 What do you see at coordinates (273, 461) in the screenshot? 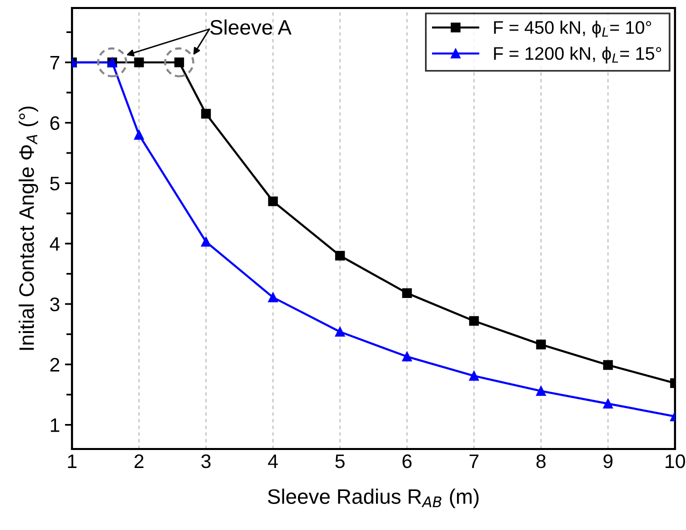
I see `x-tick-label: 4` at bounding box center [273, 461].